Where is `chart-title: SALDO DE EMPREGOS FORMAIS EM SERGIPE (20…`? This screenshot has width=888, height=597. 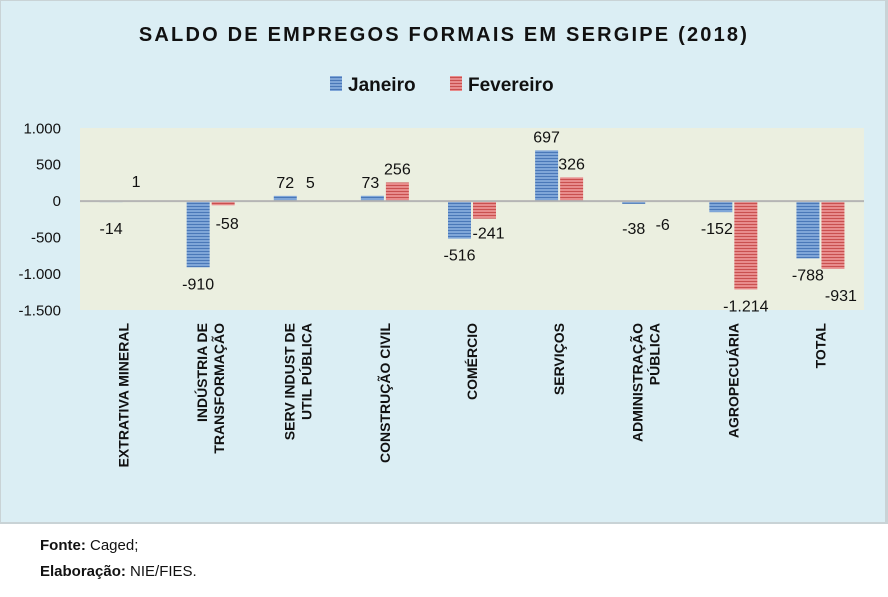 chart-title: SALDO DE EMPREGOS FORMAIS EM SERGIPE (20… is located at coordinates (444, 35).